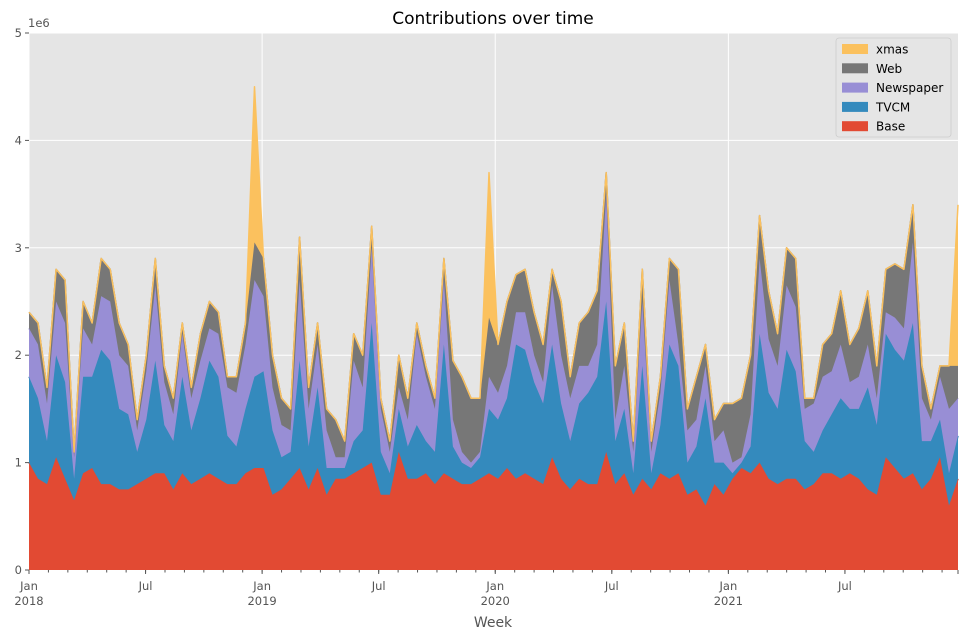  Describe the element at coordinates (493, 19) in the screenshot. I see `chart-title: Contributions over time` at that location.